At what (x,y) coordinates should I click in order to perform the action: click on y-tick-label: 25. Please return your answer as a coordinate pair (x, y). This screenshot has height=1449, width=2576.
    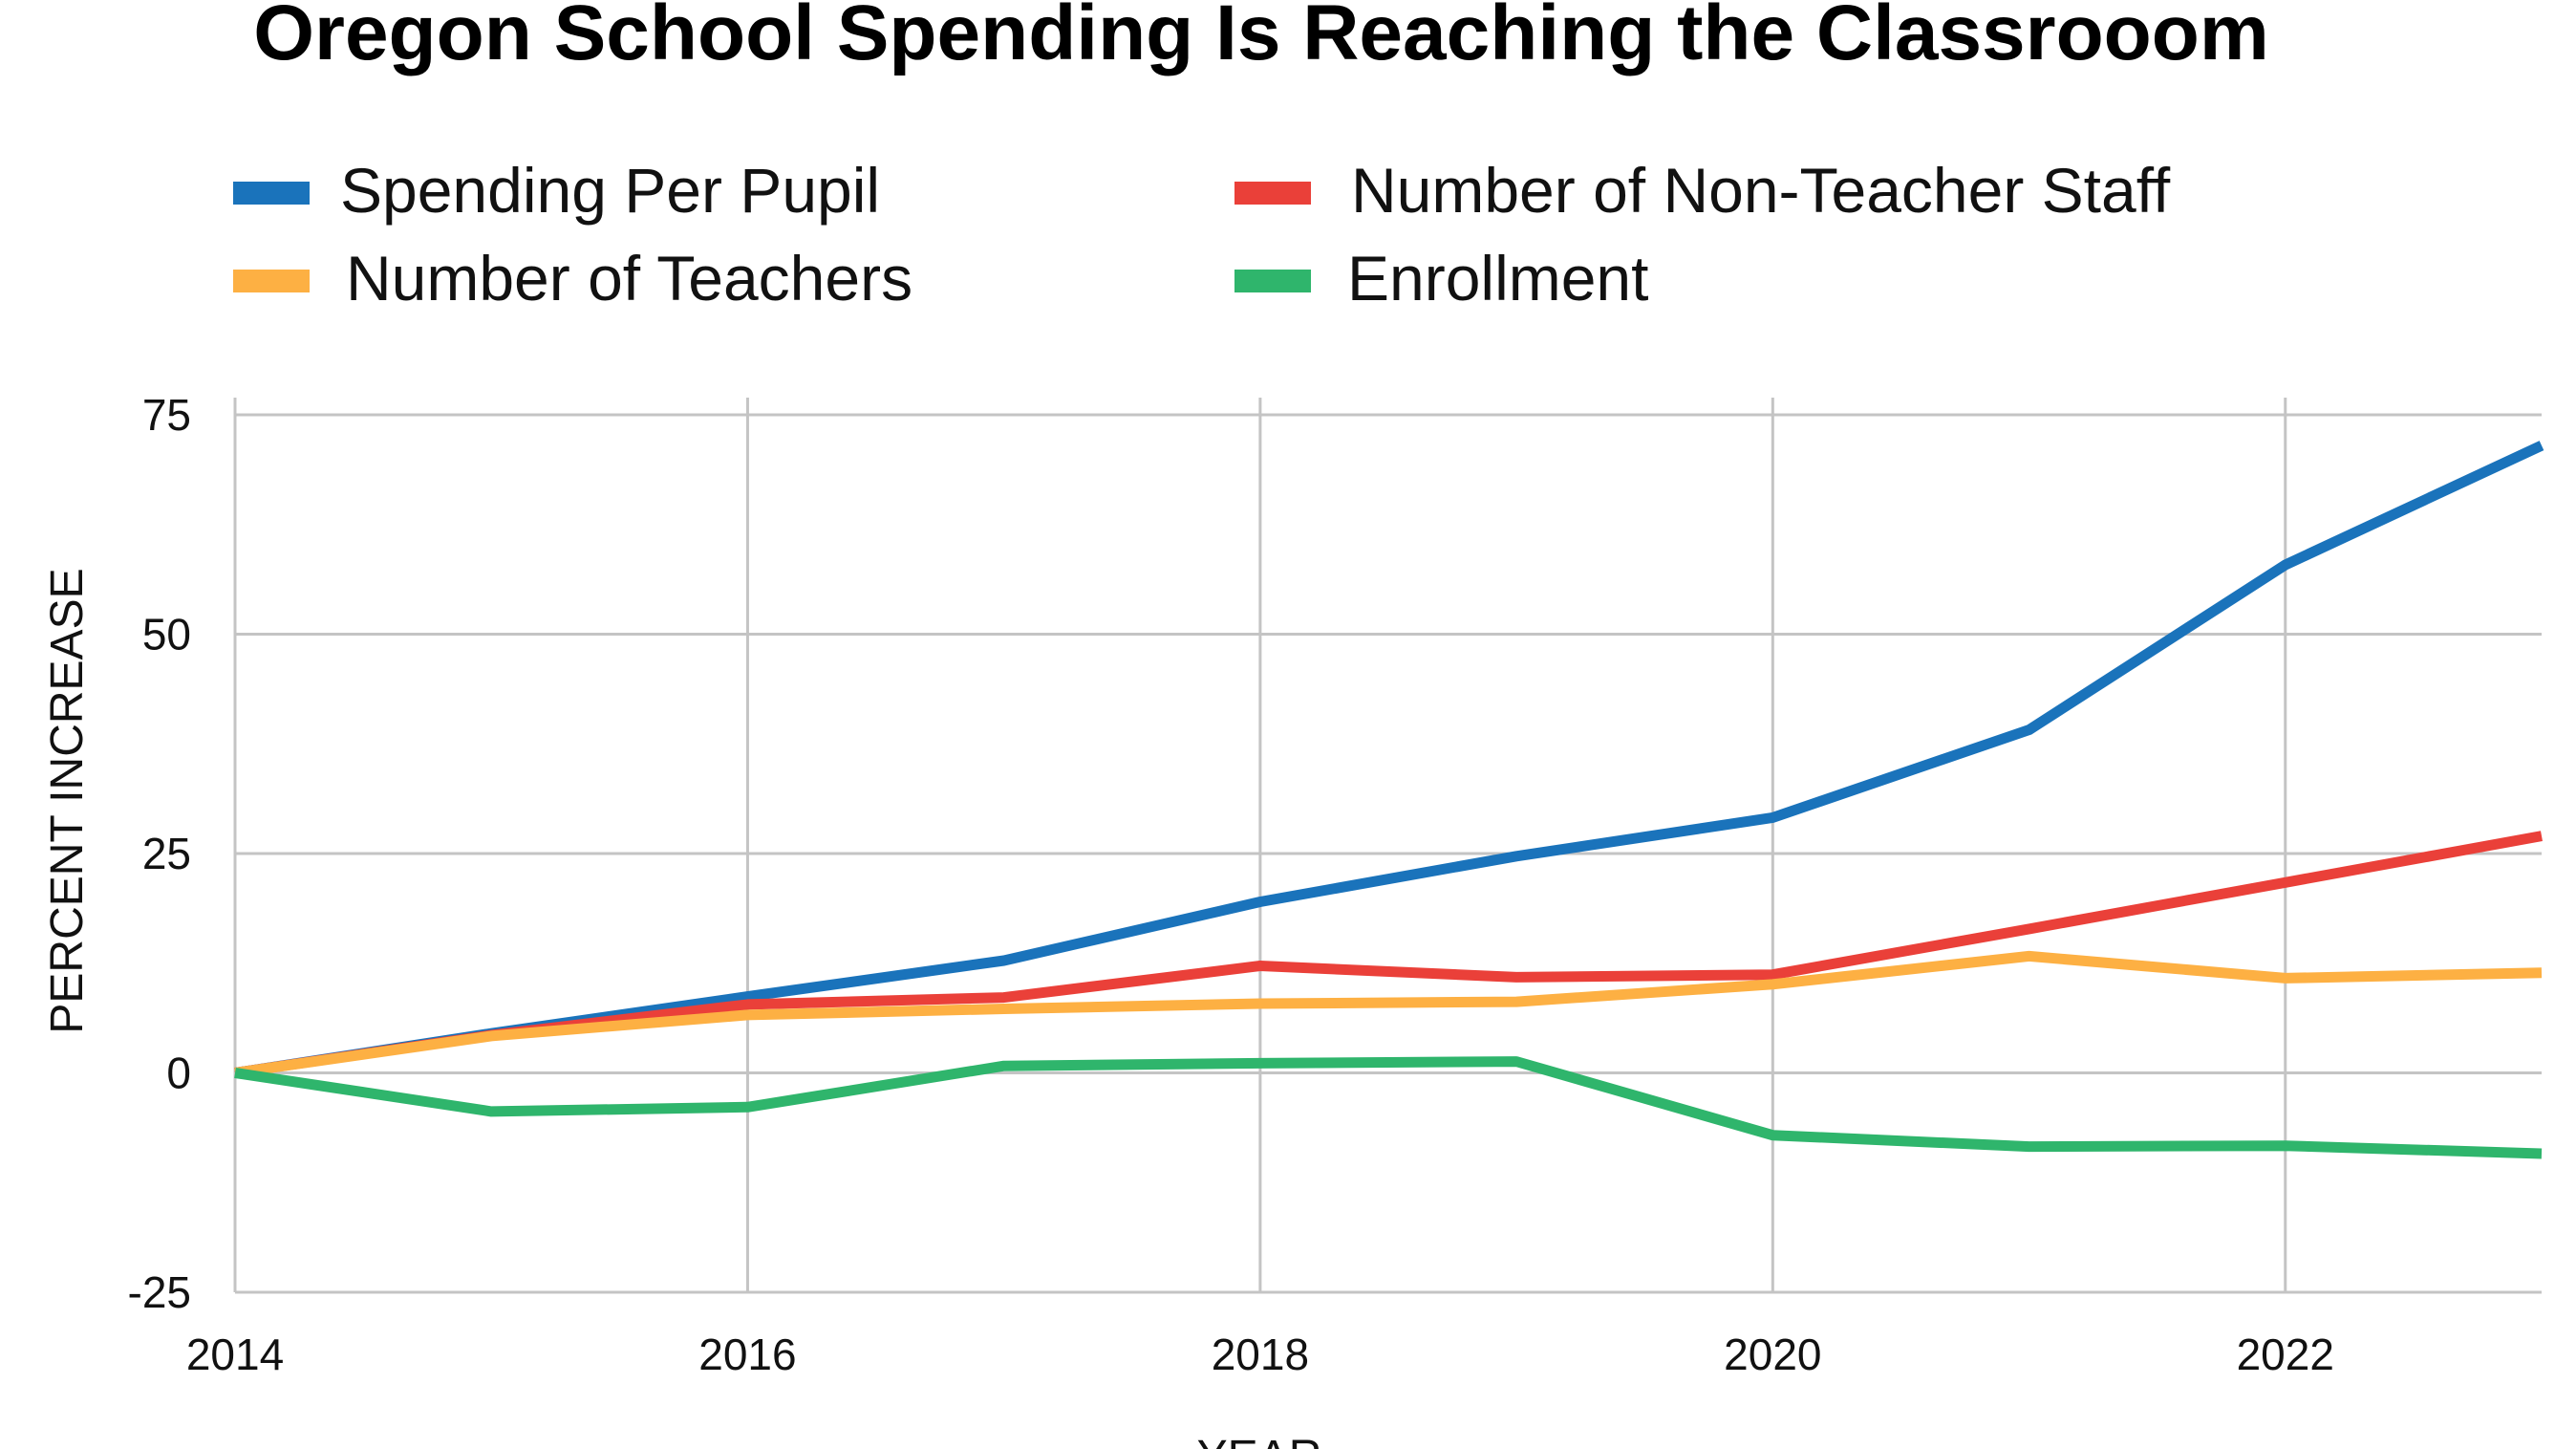
    Looking at the image, I should click on (166, 853).